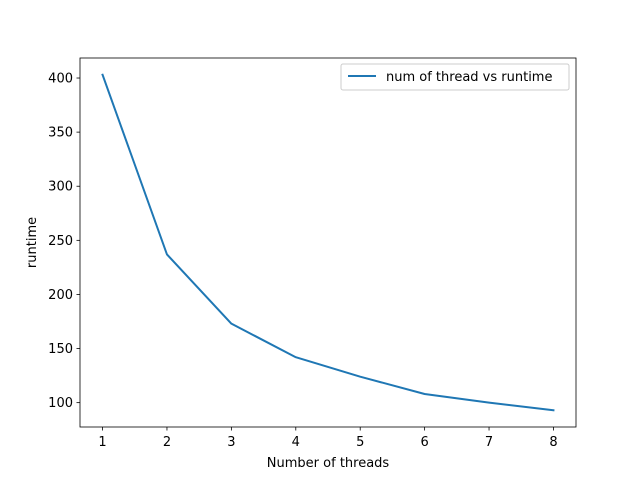 The width and height of the screenshot is (640, 480). Describe the element at coordinates (296, 442) in the screenshot. I see `x-tick-label: 4` at that location.